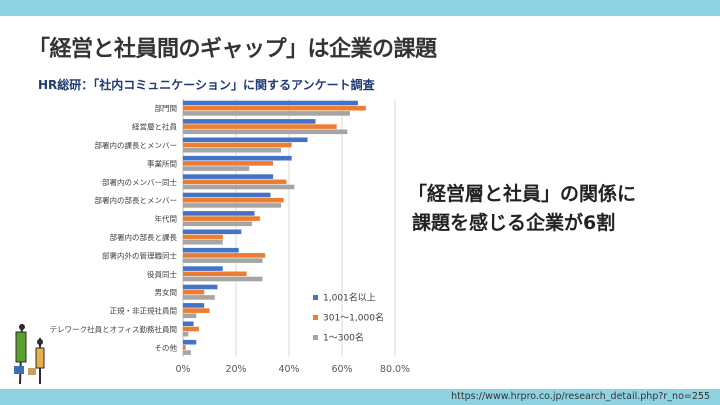  Describe the element at coordinates (144, 237) in the screenshot. I see `category-label: 部署内の部長と課長` at that location.